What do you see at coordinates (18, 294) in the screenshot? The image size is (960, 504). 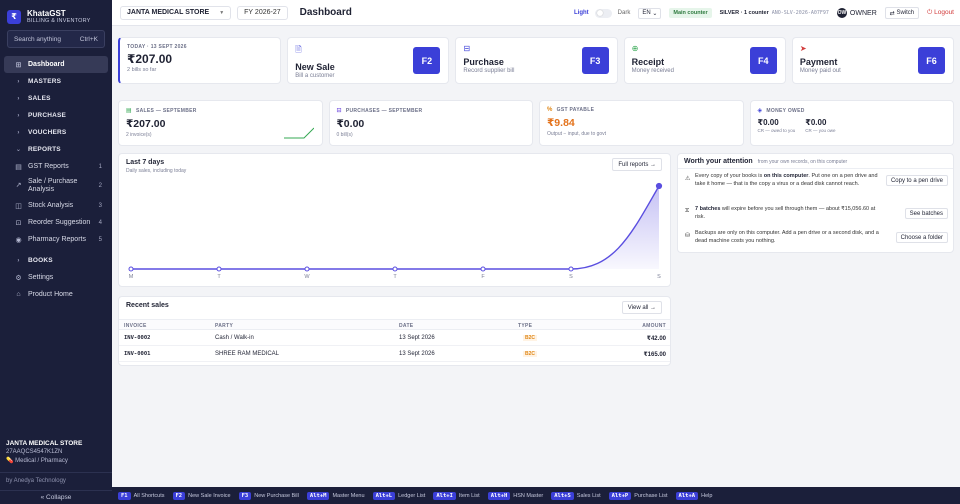 I see `home-icon: ⌂` at bounding box center [18, 294].